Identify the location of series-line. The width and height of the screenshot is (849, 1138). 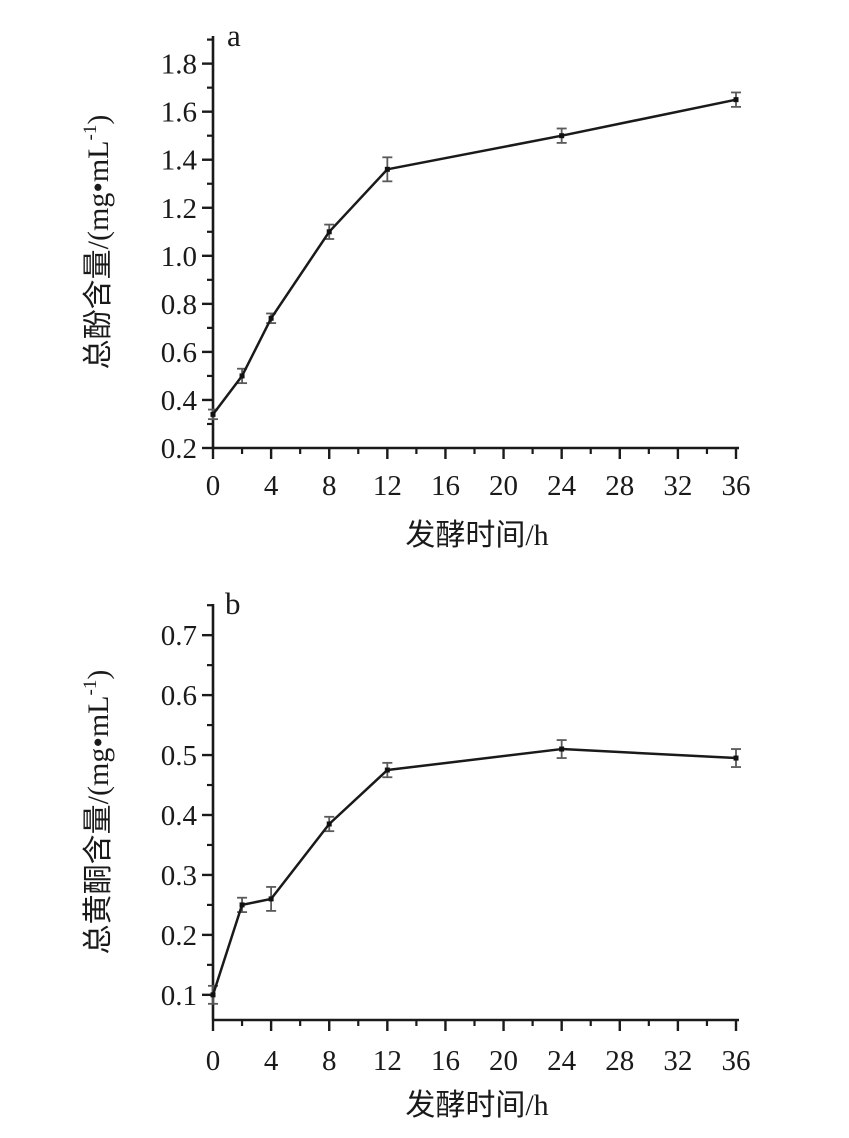
(474, 872).